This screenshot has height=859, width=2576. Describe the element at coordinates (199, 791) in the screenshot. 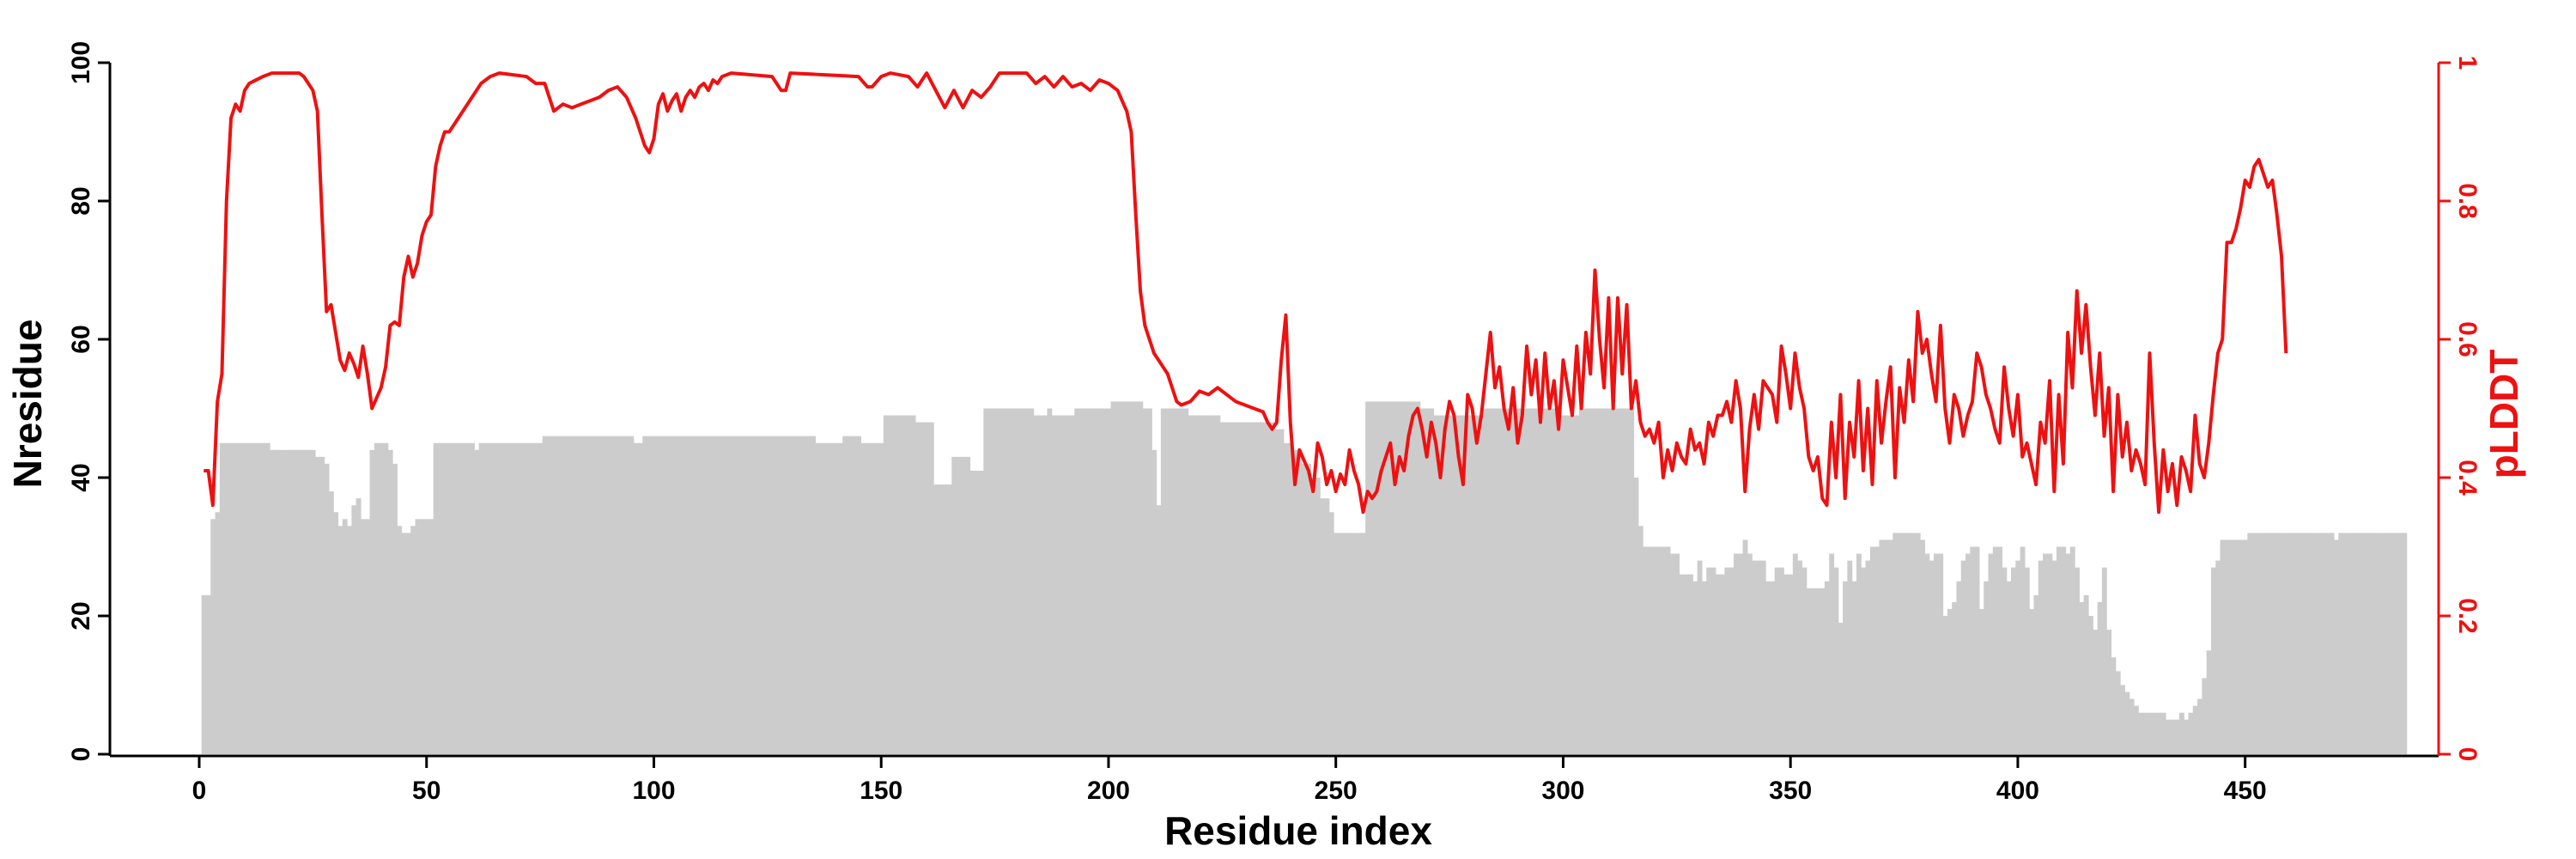

I see `x-tick-label: 0` at that location.